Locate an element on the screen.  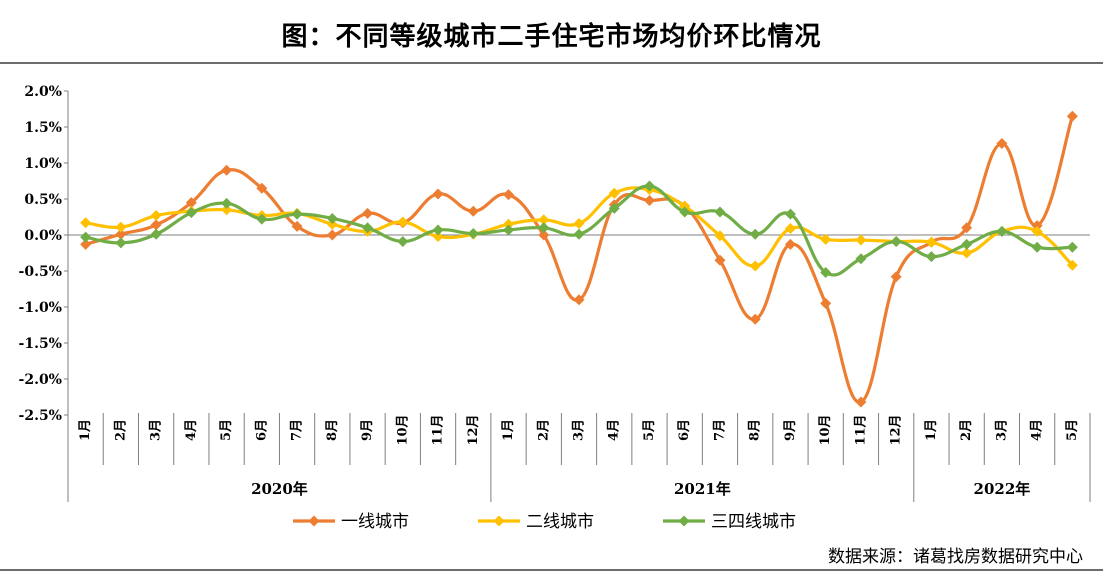
y-tick-label: -2.5% is located at coordinates (40, 416).